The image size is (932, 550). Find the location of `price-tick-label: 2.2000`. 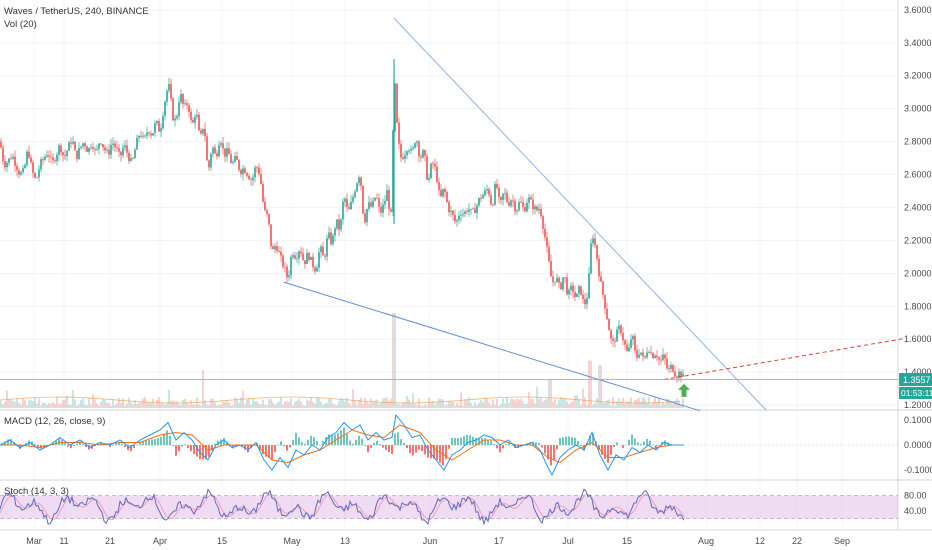

price-tick-label: 2.2000 is located at coordinates (918, 240).